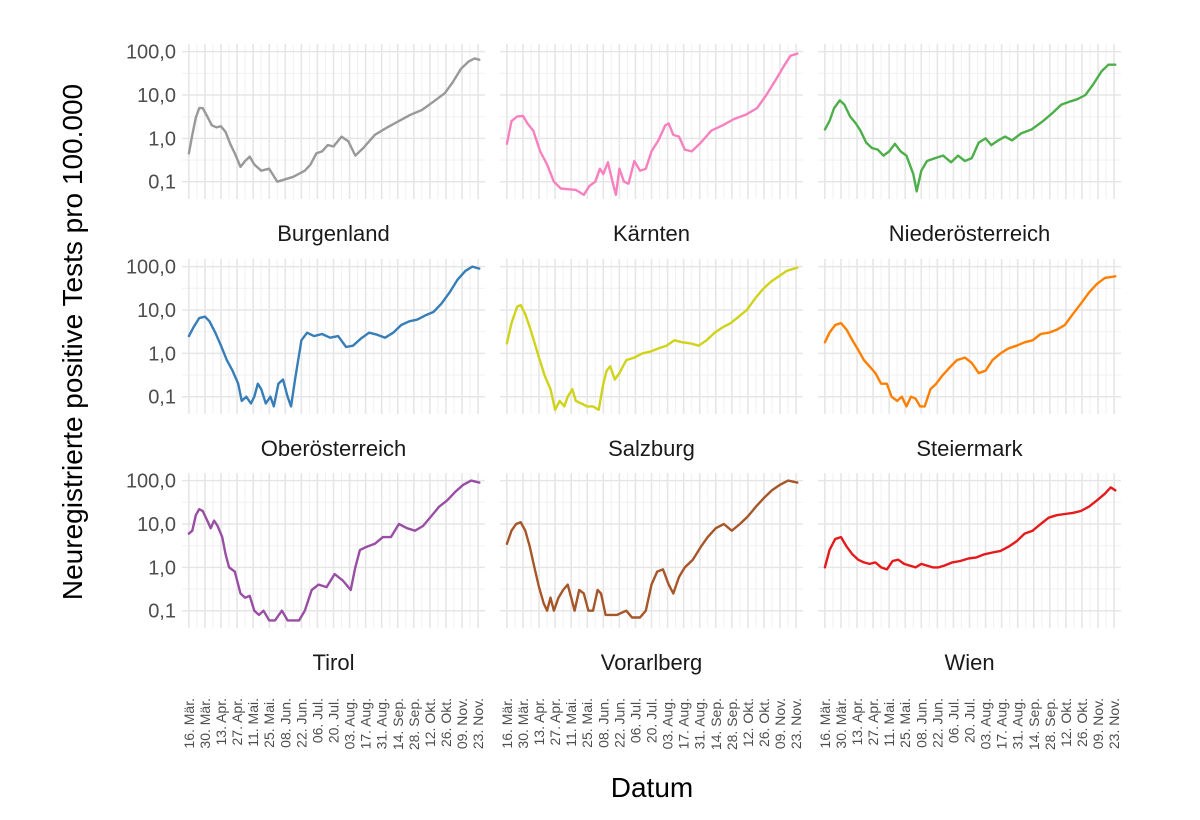  I want to click on panel-Oberösterreich: Oberösterreich, so click(333, 360).